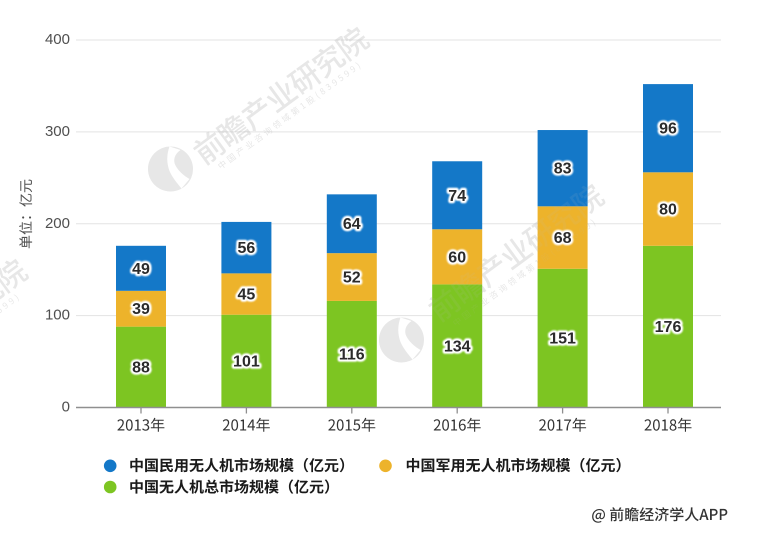 This screenshot has width=770, height=539. I want to click on svg-text: 60, so click(457, 257).